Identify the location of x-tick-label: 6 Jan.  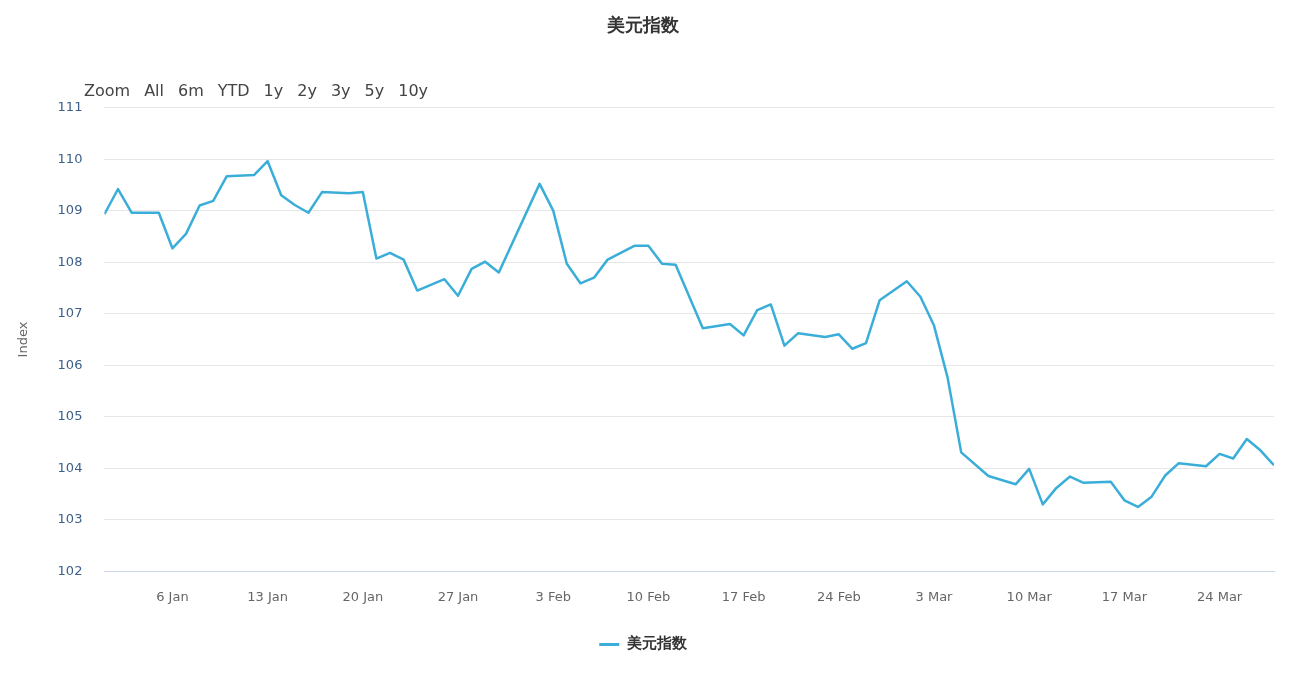
(172, 596).